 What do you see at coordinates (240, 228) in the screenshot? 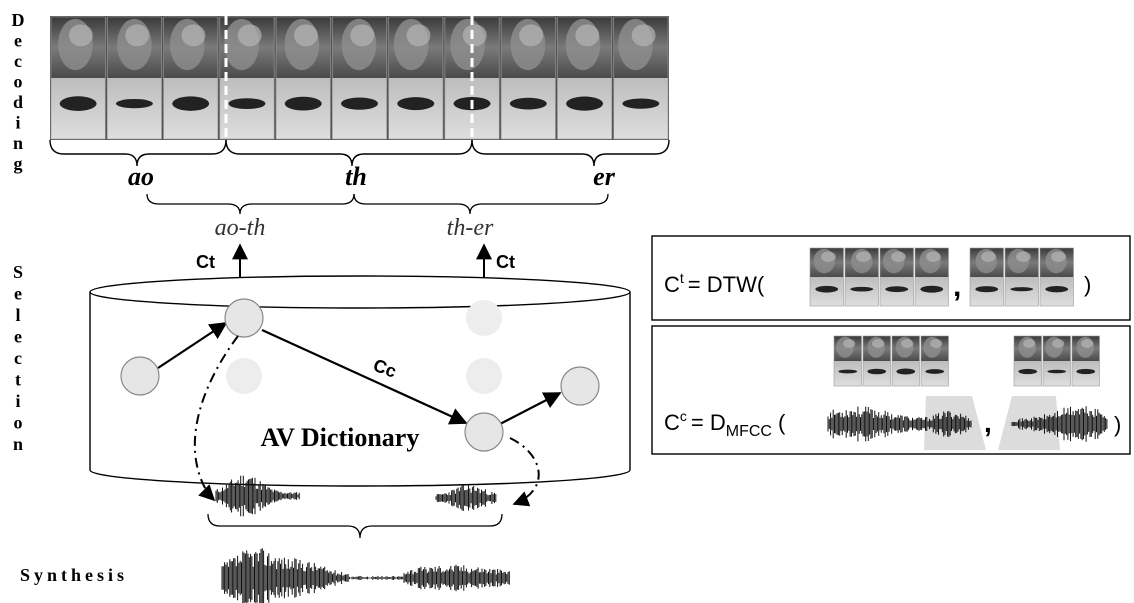
I see `diphone-ao-th: ao-th` at bounding box center [240, 228].